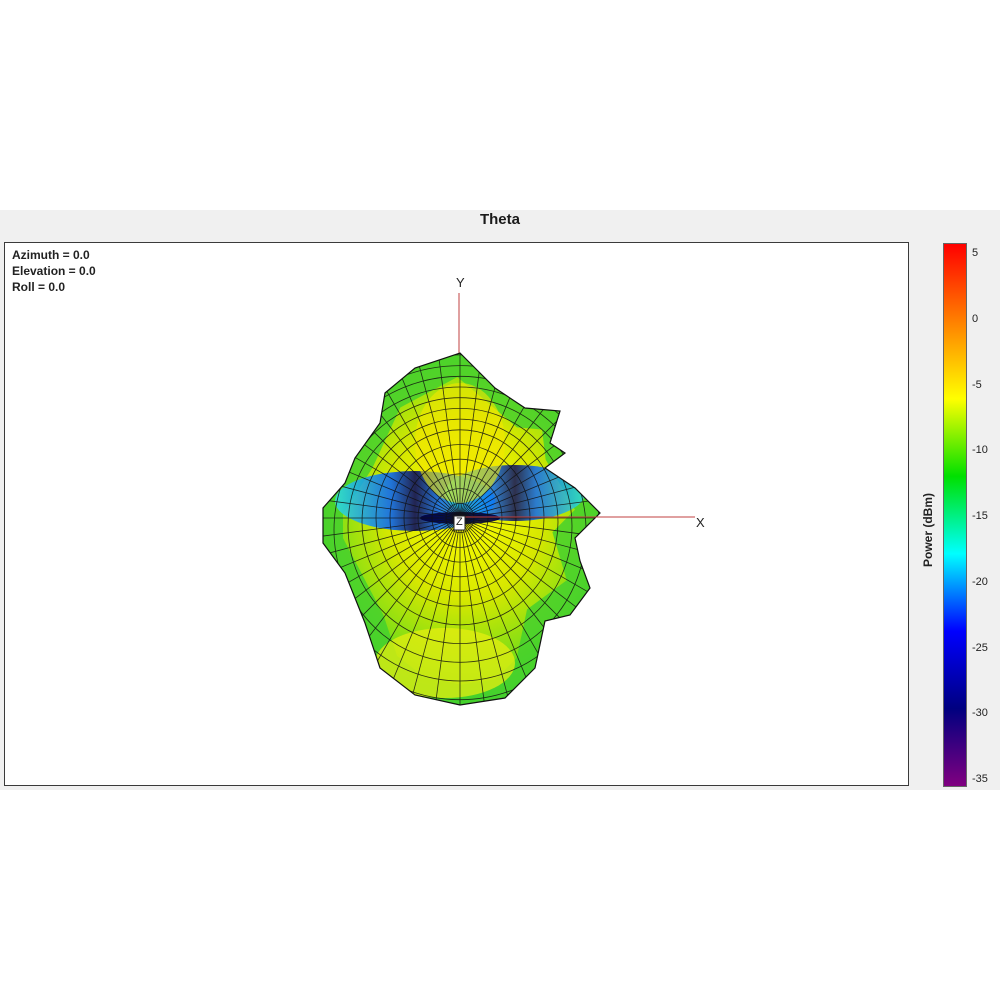 The width and height of the screenshot is (1000, 1000). What do you see at coordinates (980, 450) in the screenshot?
I see `colorbar-tick: -10` at bounding box center [980, 450].